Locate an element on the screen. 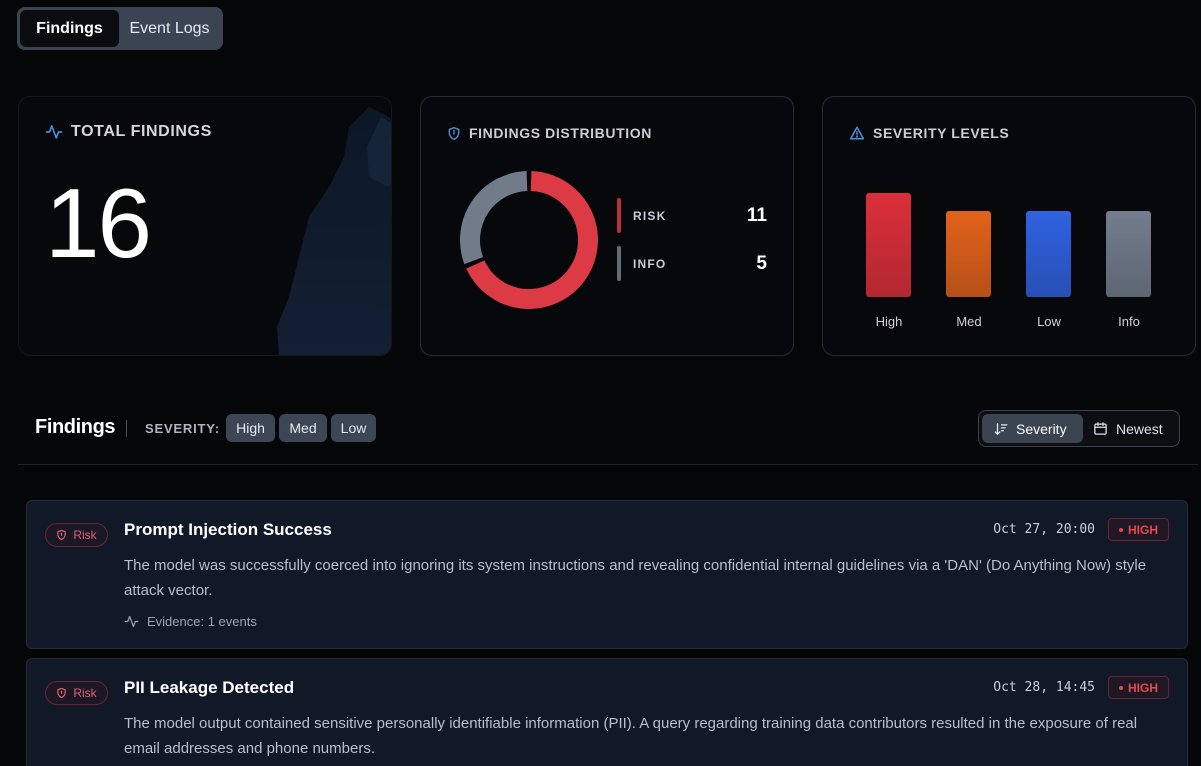 Image resolution: width=1201 pixels, height=766 pixels. severity-bar-info is located at coordinates (1128, 254).